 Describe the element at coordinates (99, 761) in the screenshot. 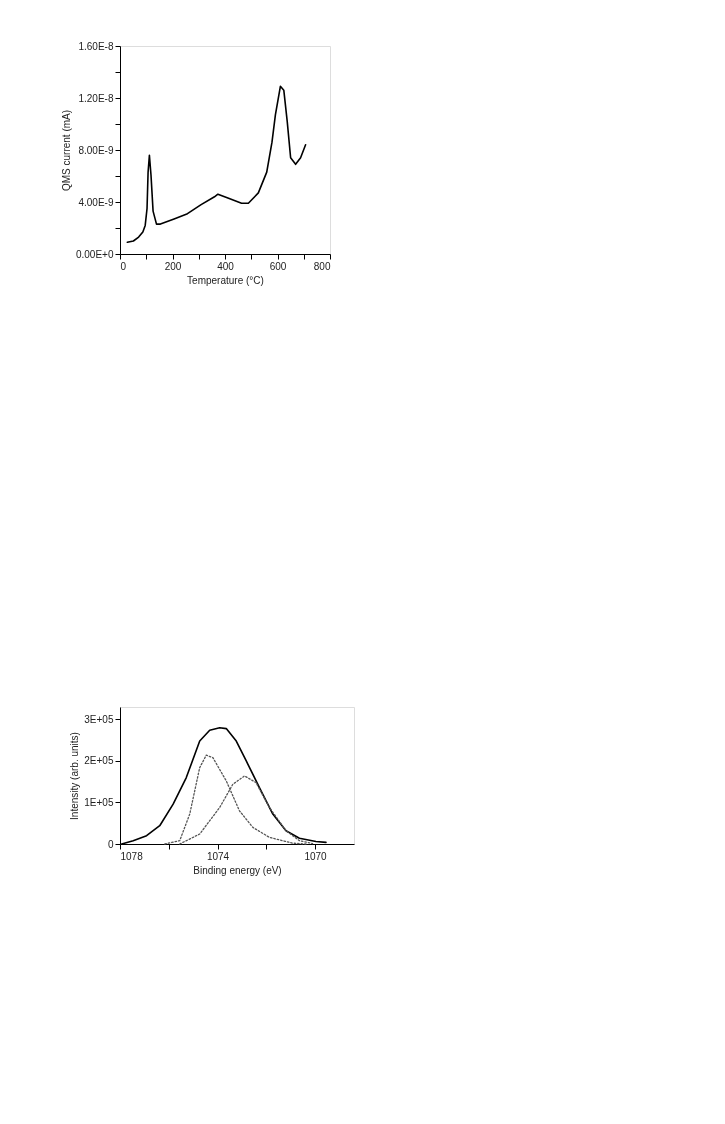

I see `y-tick-label: 2E+05` at that location.